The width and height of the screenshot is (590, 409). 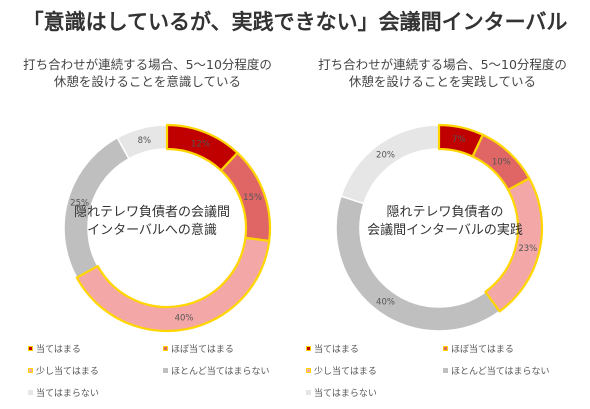 What do you see at coordinates (151, 212) in the screenshot?
I see `donut-center-line: 隠れテレワ負債者の会議間` at bounding box center [151, 212].